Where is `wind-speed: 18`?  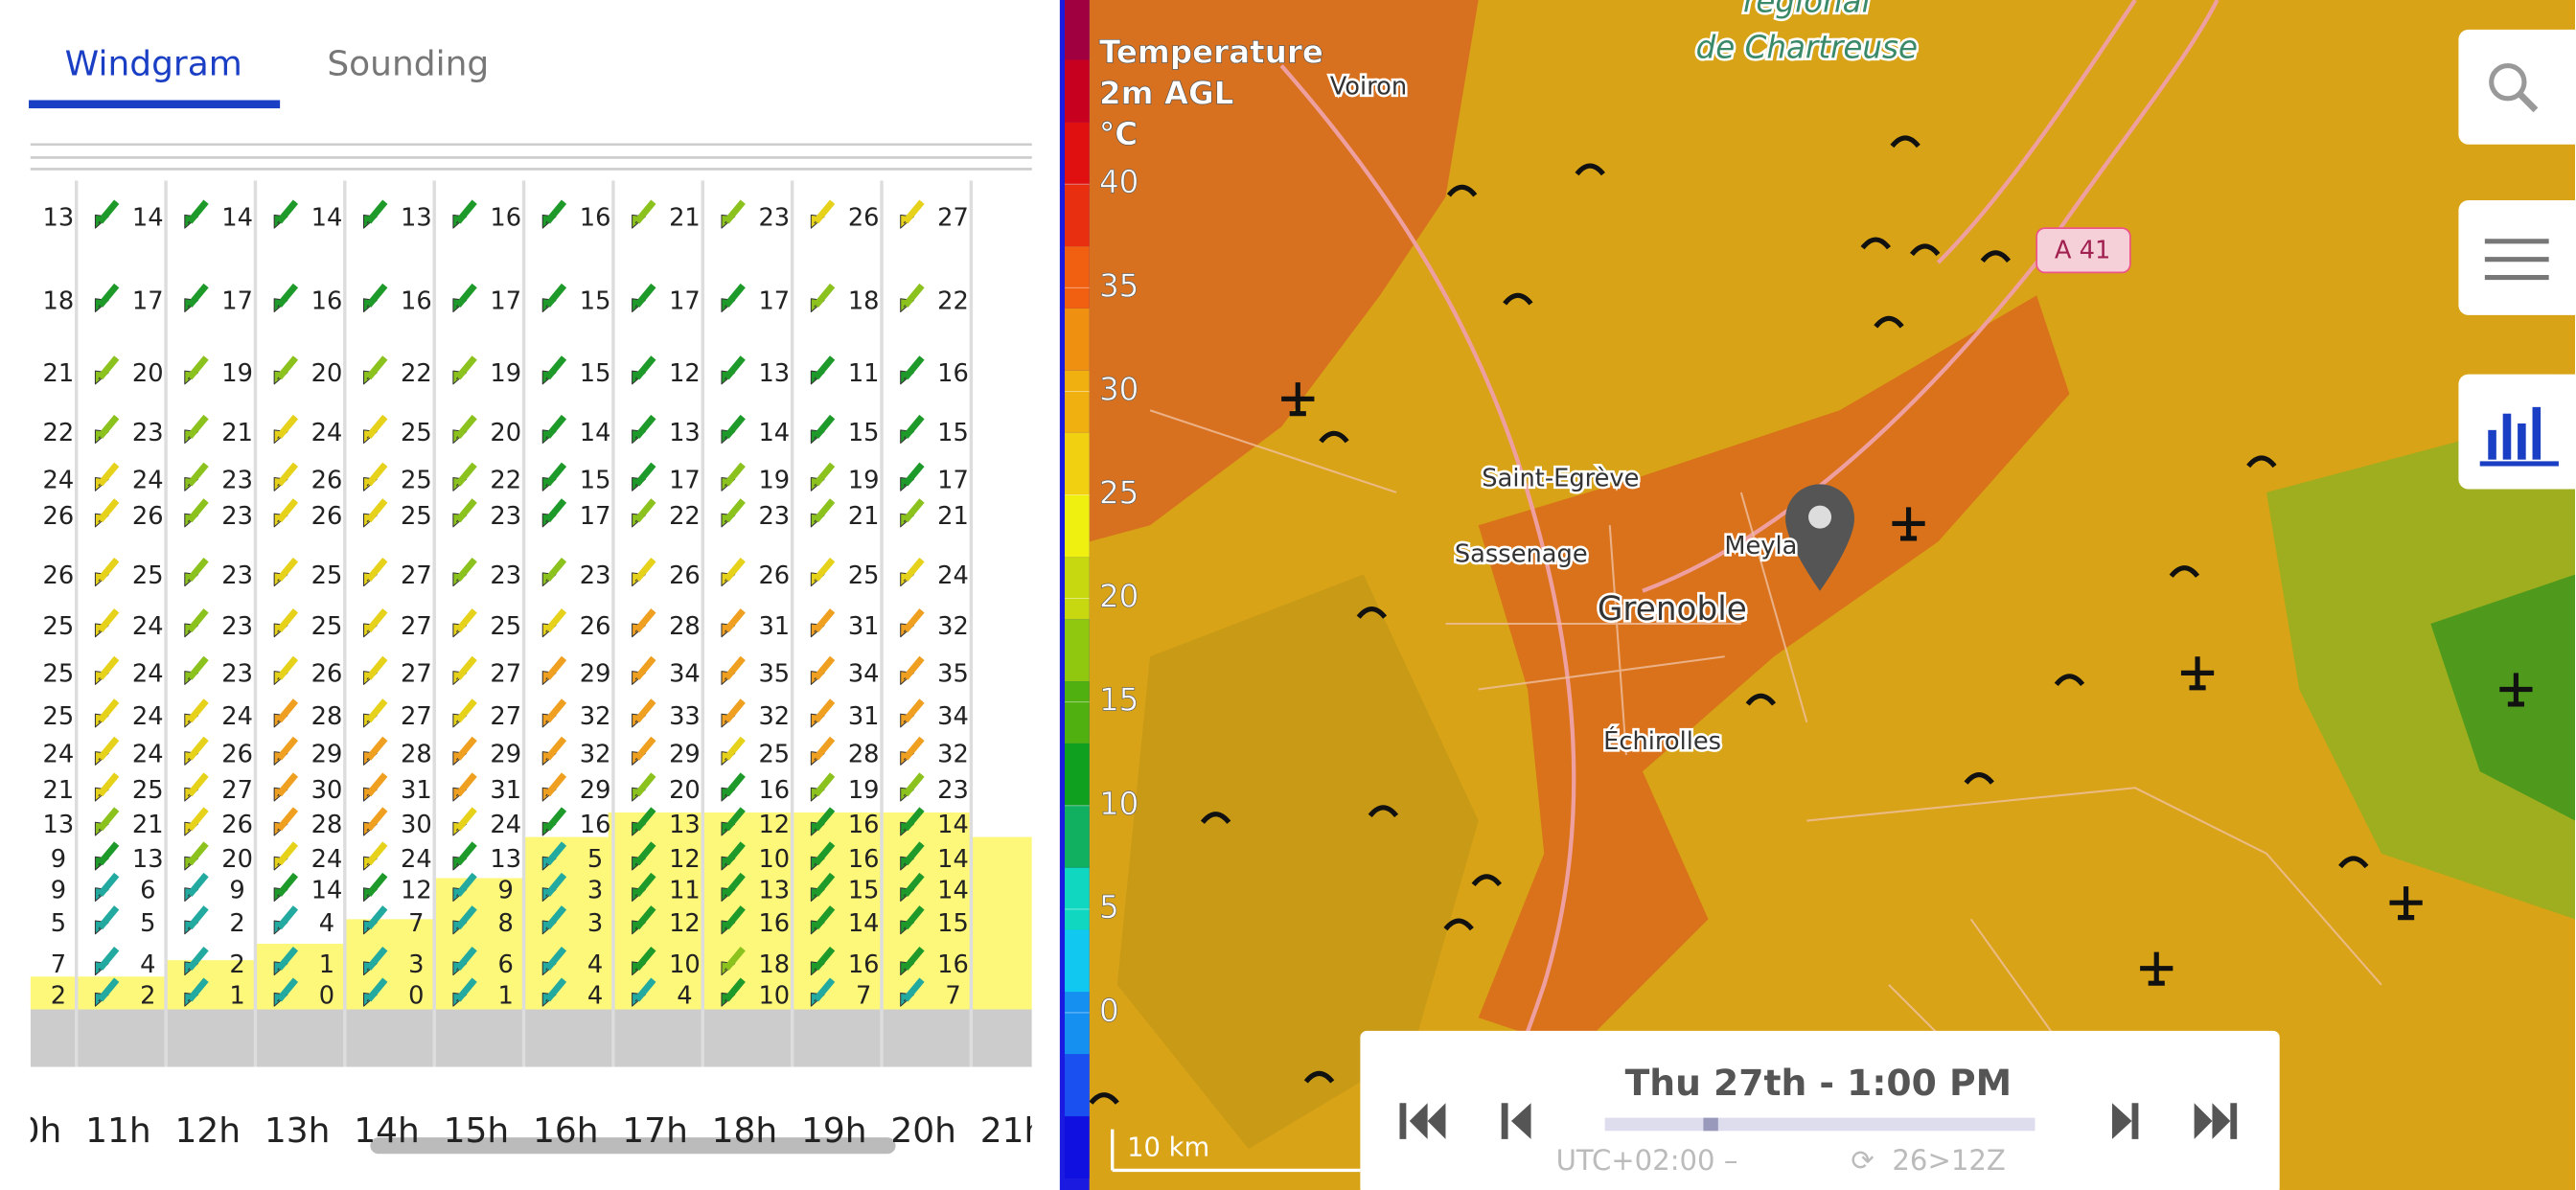
wind-speed: 18 is located at coordinates (59, 302).